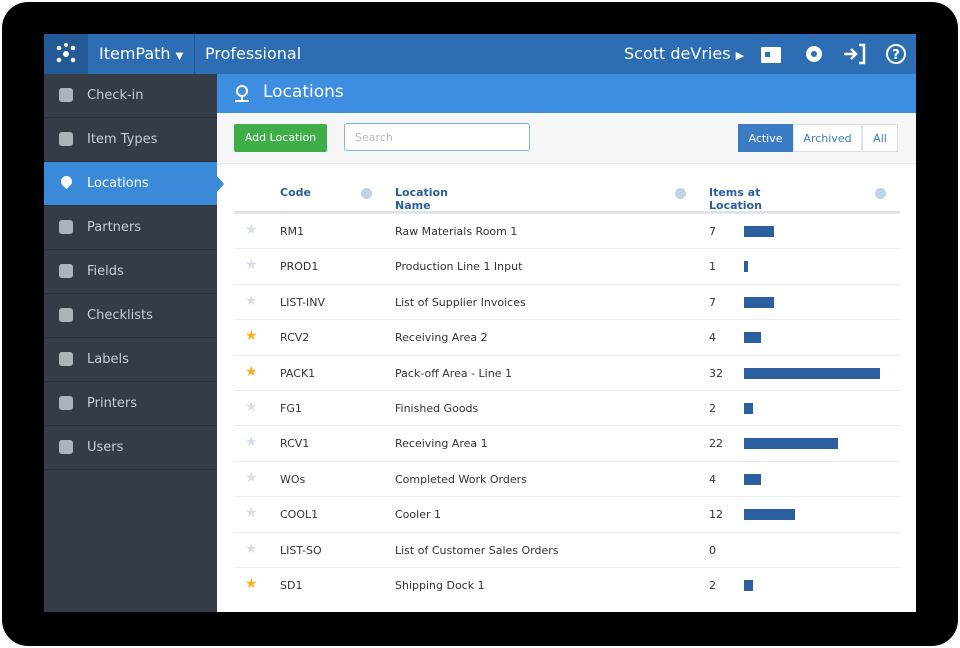 Image resolution: width=960 pixels, height=648 pixels. I want to click on badge-icon, so click(771, 55).